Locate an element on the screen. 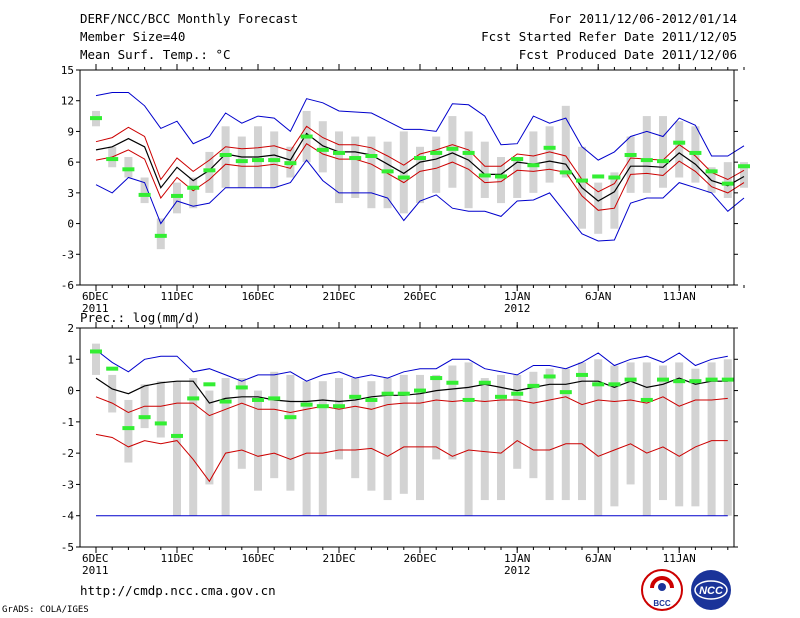 This screenshot has height=618, width=800. temp-inner-upper-line is located at coordinates (420, 159).